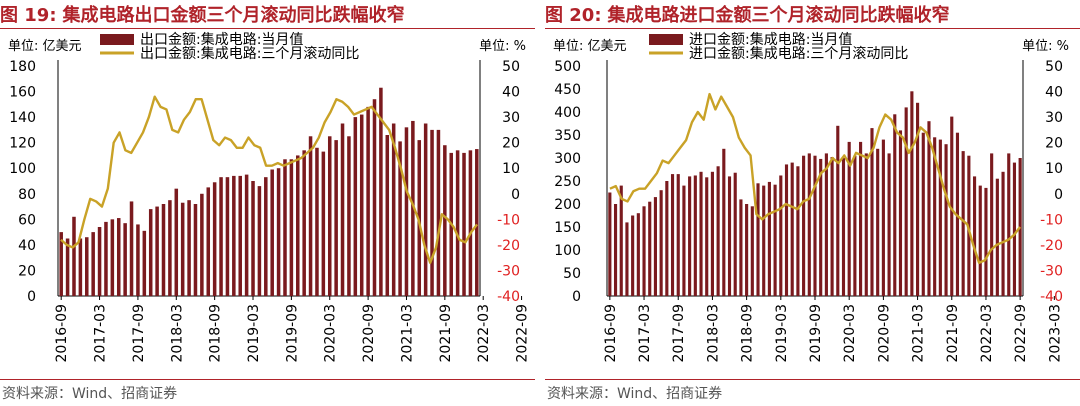 This screenshot has height=406, width=1080. Describe the element at coordinates (292, 333) in the screenshot. I see `x-tick-label: 2019-09` at that location.